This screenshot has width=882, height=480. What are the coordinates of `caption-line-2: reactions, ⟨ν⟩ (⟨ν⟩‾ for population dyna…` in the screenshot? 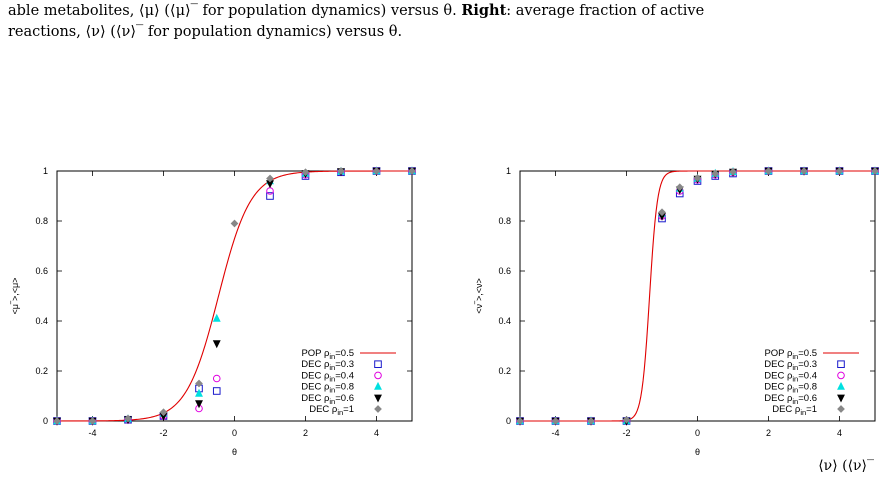 It's located at (205, 32).